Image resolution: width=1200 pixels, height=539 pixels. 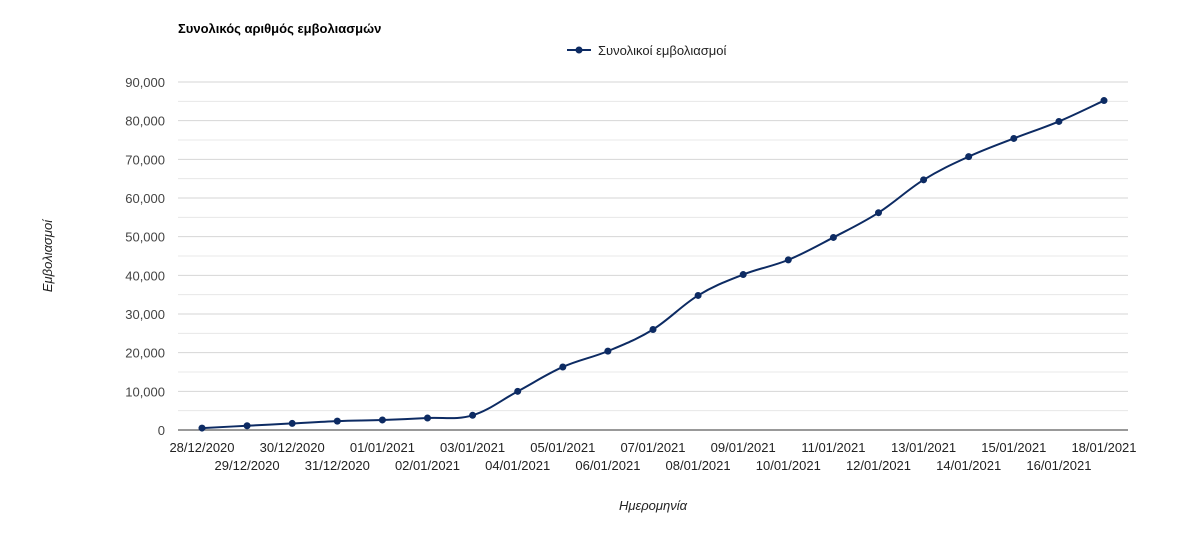 I want to click on legend-label: Συνολικοί εμβολιασμοί, so click(x=662, y=50).